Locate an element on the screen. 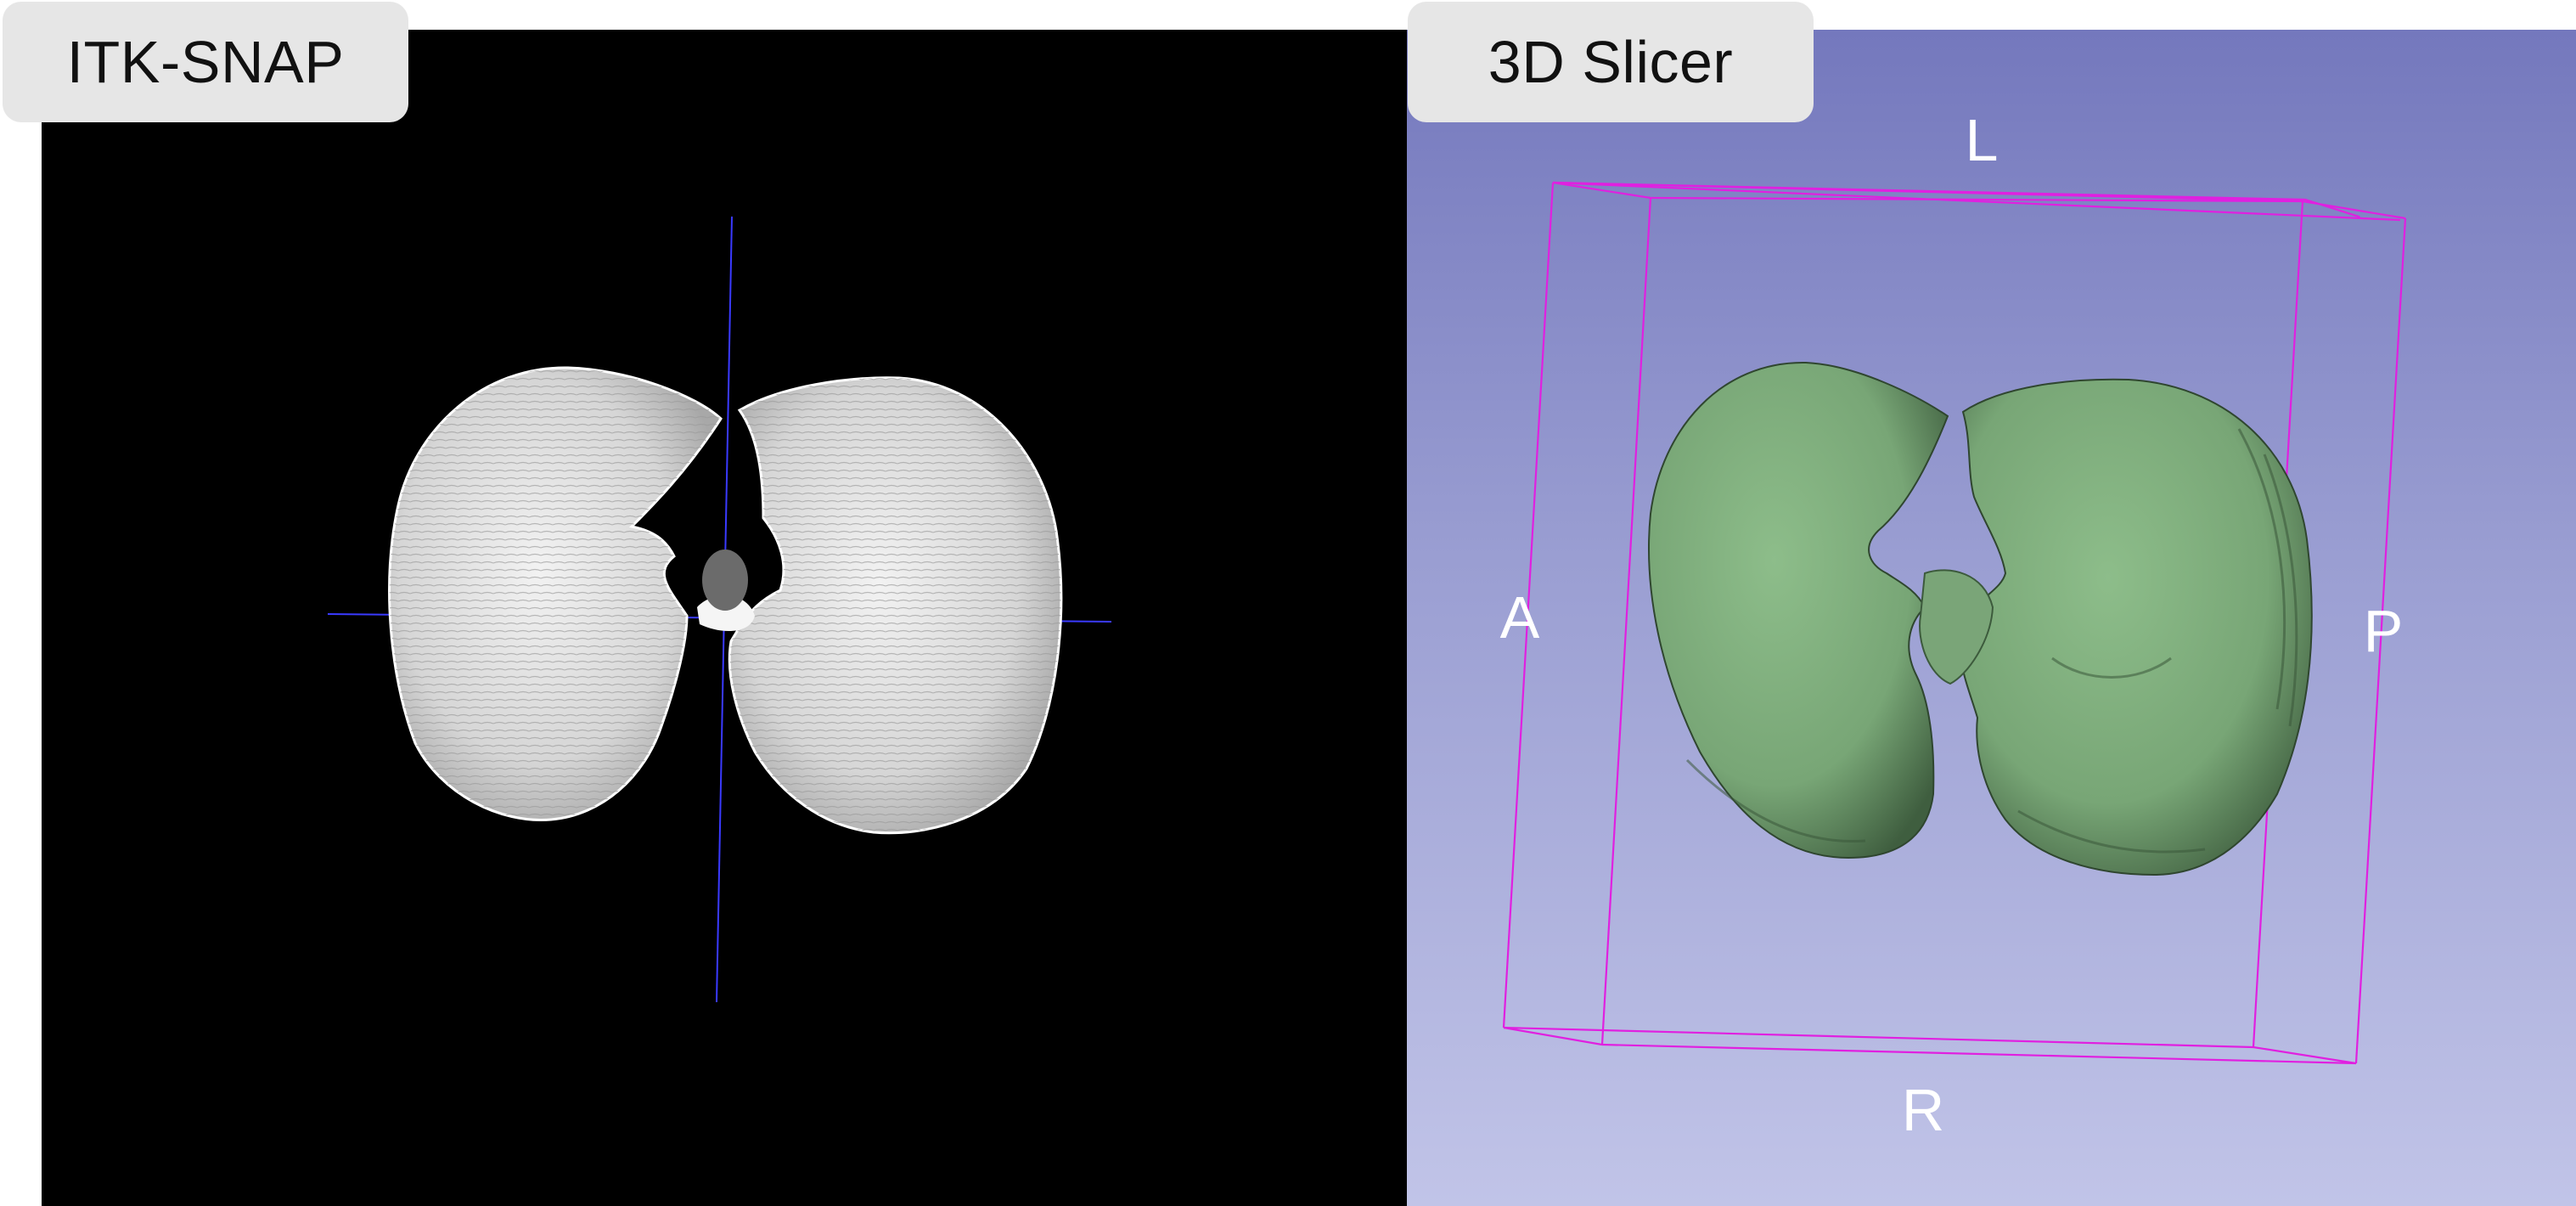 Image resolution: width=2576 pixels, height=1206 pixels. panel-tab-itk-snap: ITK-SNAP is located at coordinates (205, 62).